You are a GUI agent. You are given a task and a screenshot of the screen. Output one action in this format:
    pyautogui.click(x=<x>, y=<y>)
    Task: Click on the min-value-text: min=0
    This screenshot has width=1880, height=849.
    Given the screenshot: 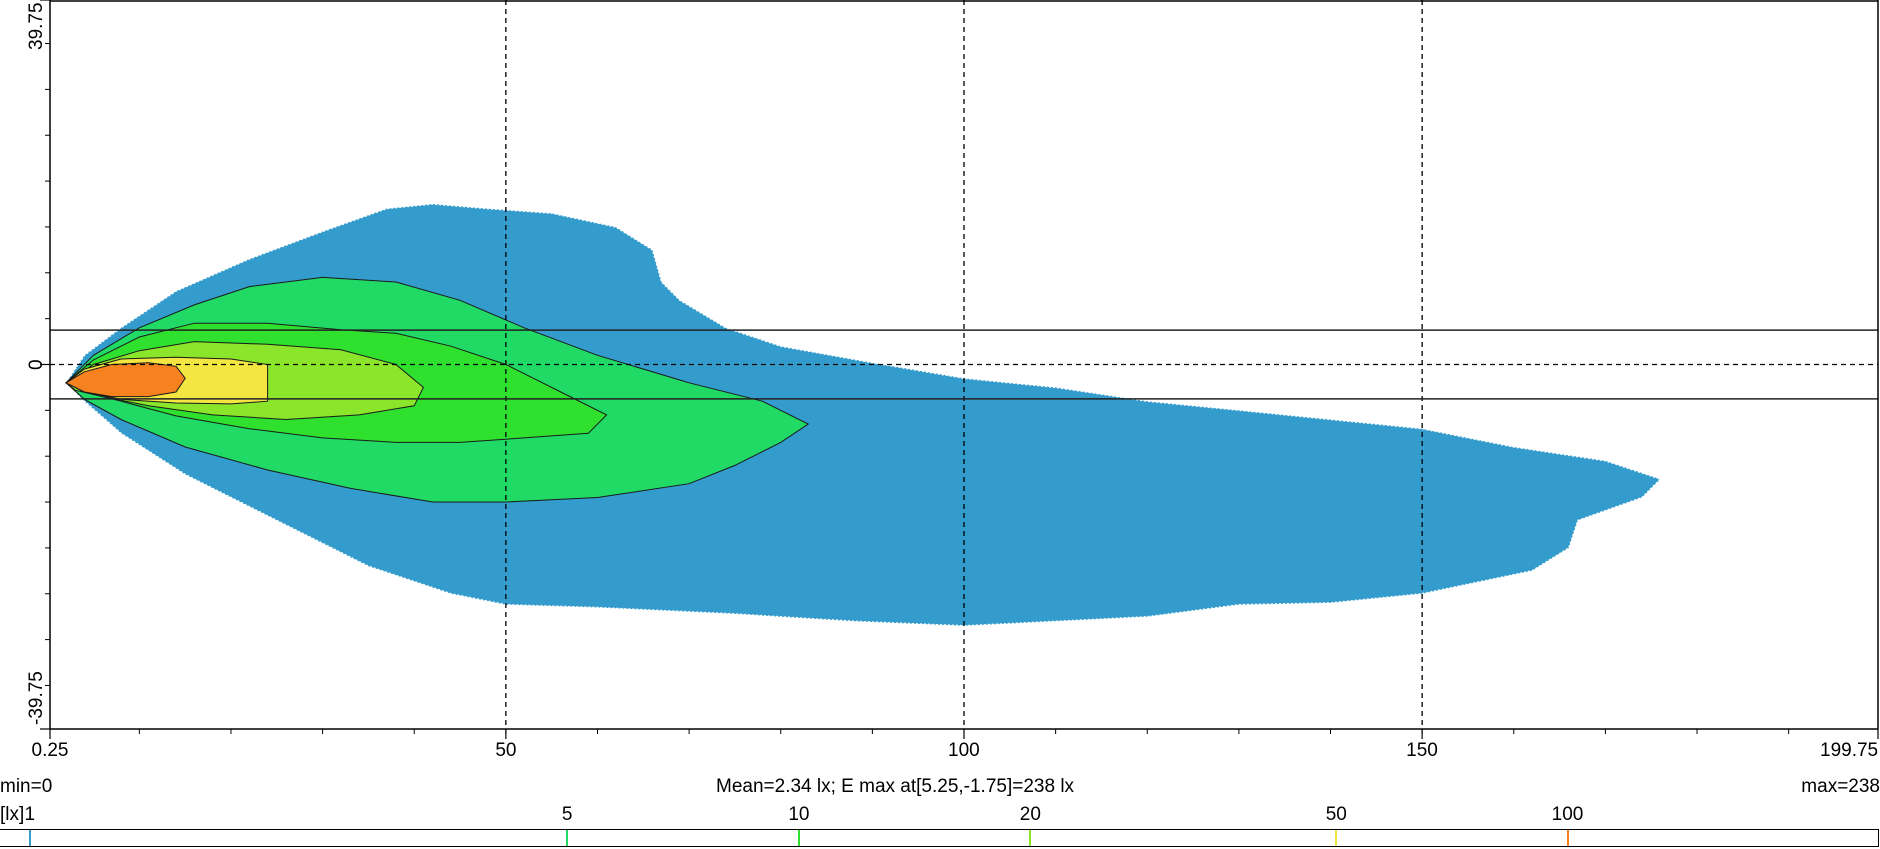 What is the action you would take?
    pyautogui.click(x=26, y=786)
    